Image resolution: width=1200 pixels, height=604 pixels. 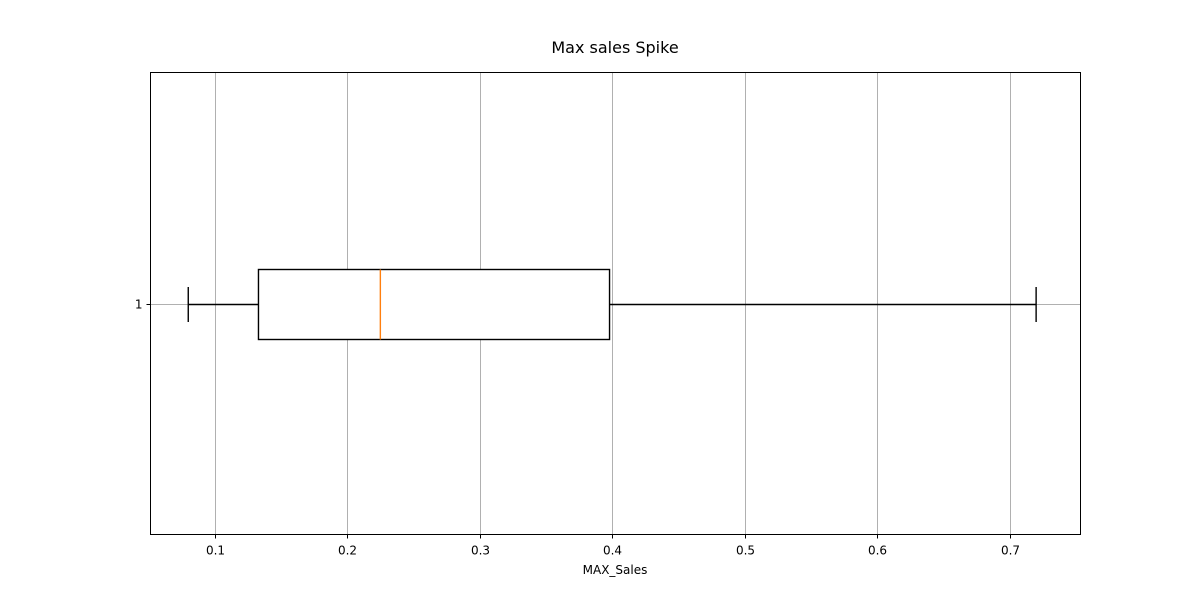 What do you see at coordinates (612, 551) in the screenshot?
I see `x-tick-label: 0.4` at bounding box center [612, 551].